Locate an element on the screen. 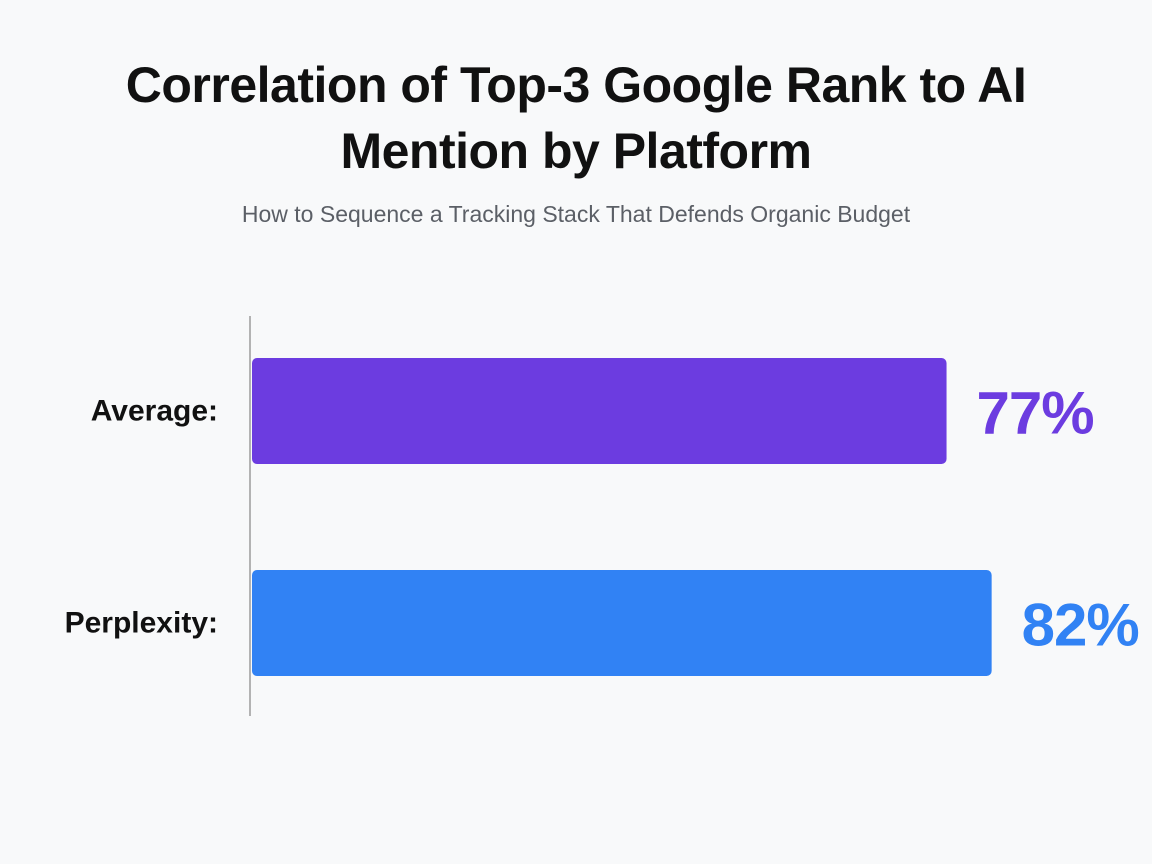 This screenshot has width=1152, height=864. value-label: 82% is located at coordinates (1080, 625).